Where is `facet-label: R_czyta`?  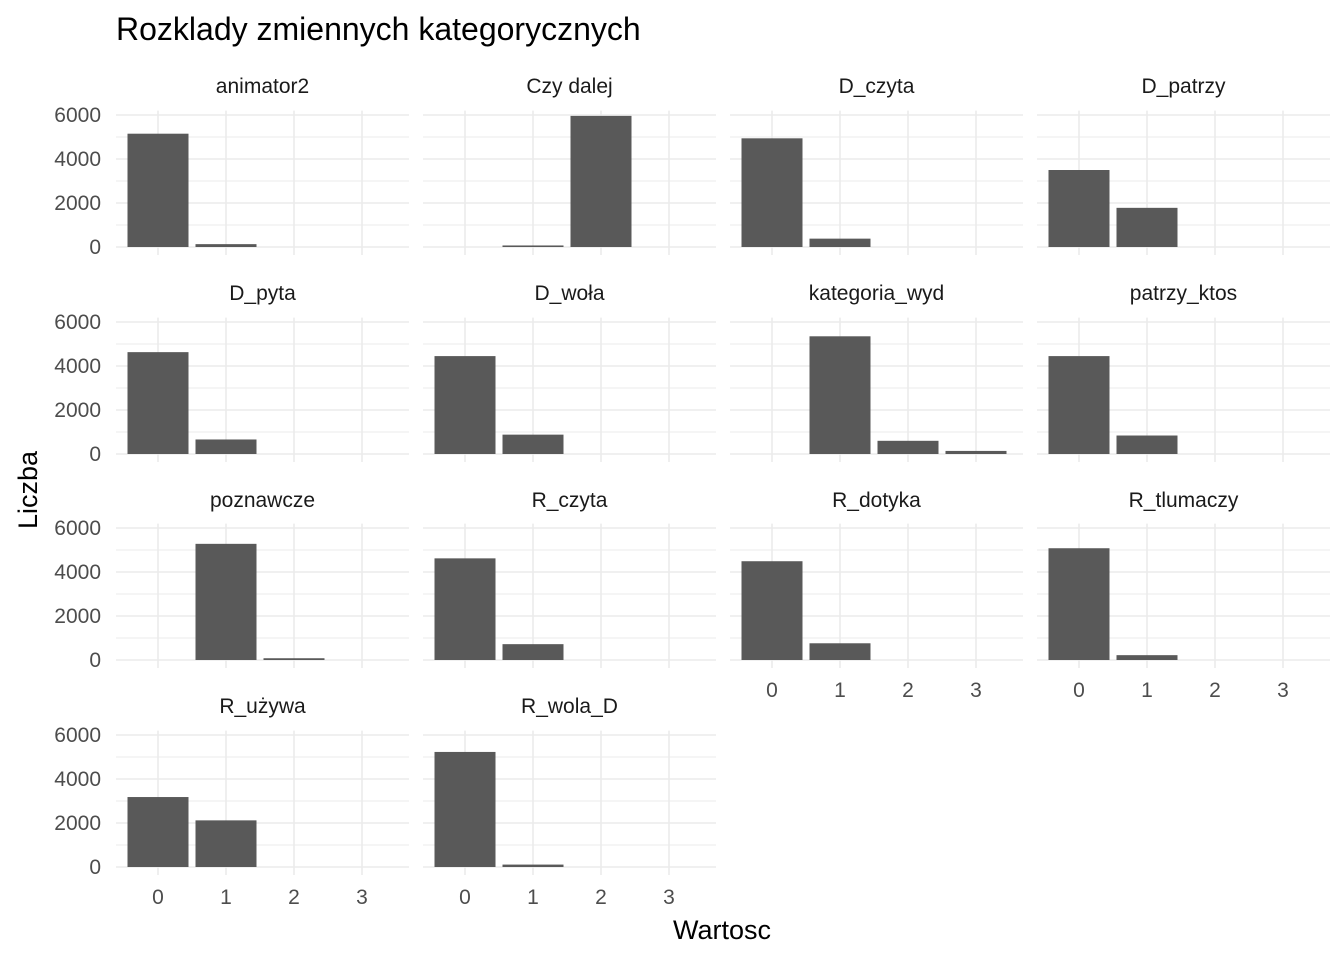 facet-label: R_czyta is located at coordinates (570, 500).